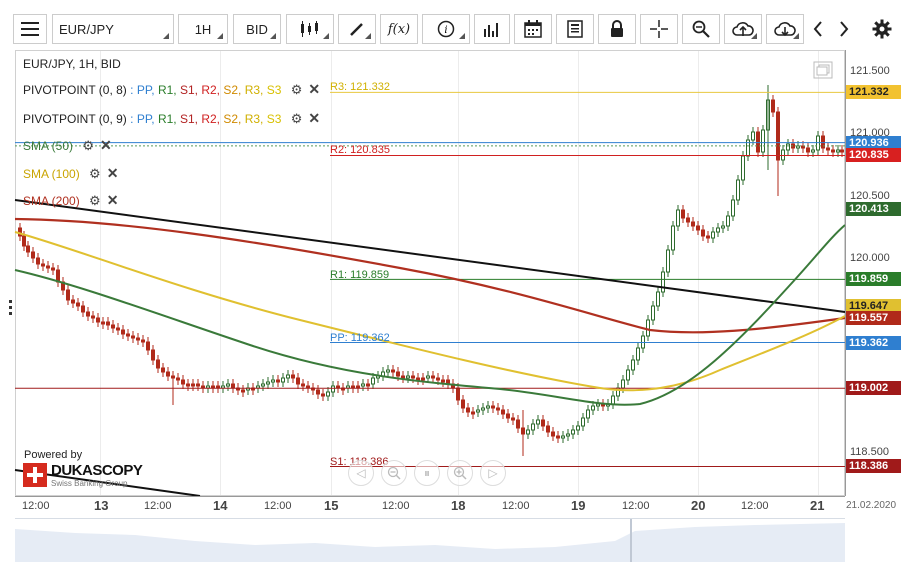 The height and width of the screenshot is (562, 905). What do you see at coordinates (873, 92) in the screenshot?
I see `price-tag: 121.332` at bounding box center [873, 92].